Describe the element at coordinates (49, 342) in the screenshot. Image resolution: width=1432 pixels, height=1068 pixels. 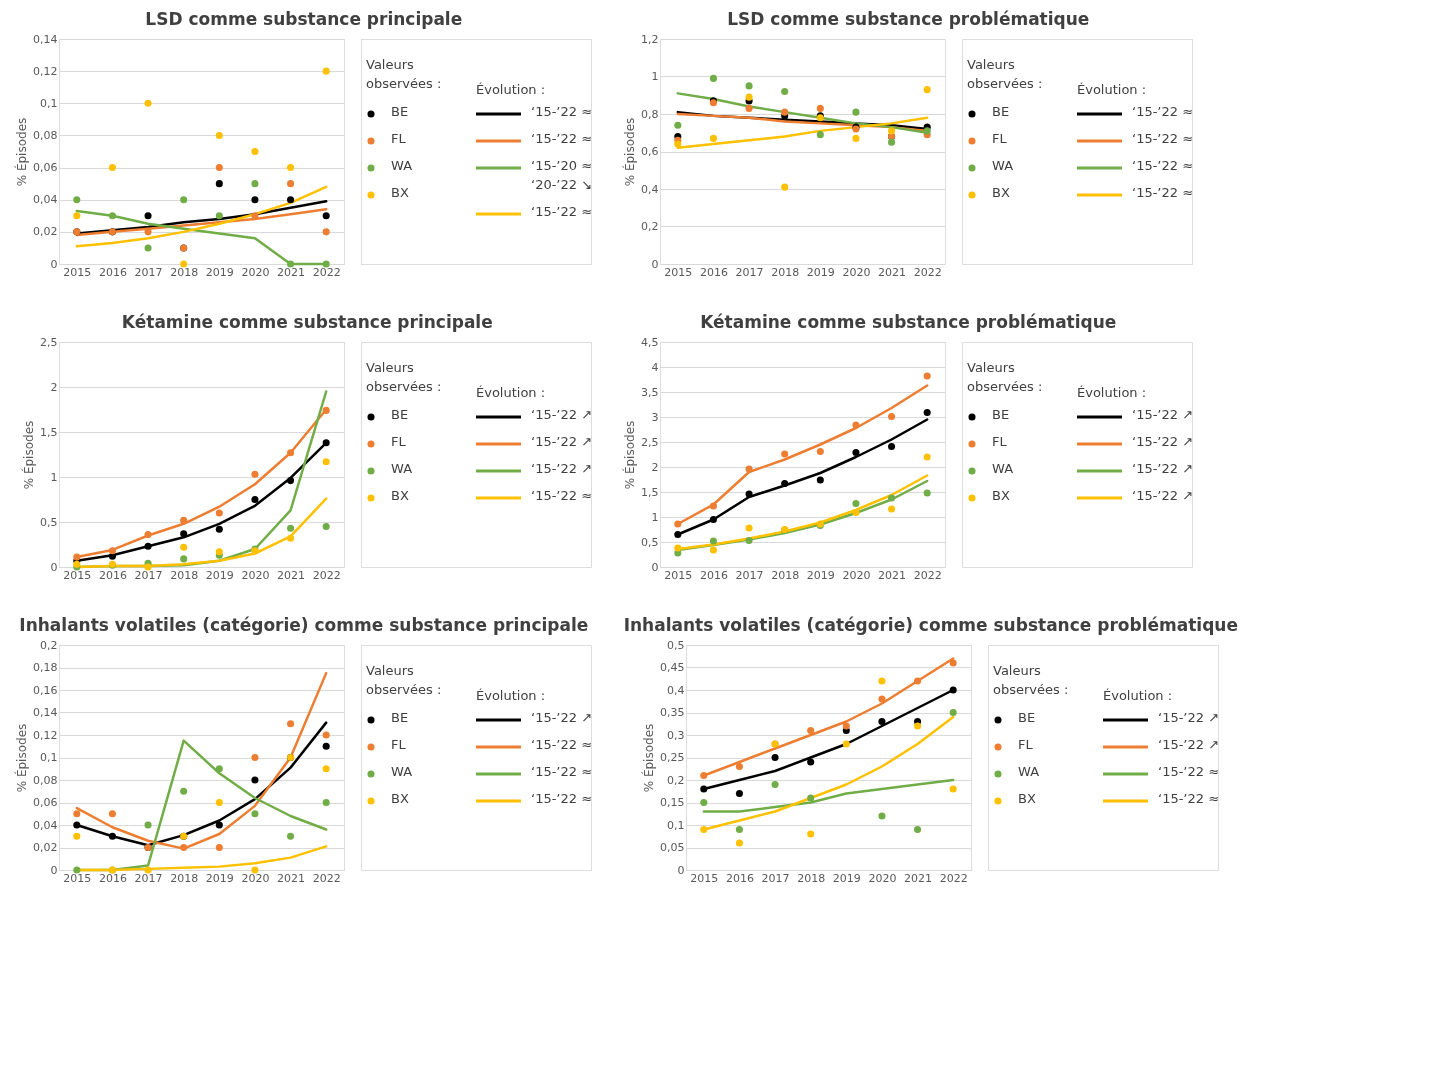
I see `y-tick-label: 2,5` at that location.